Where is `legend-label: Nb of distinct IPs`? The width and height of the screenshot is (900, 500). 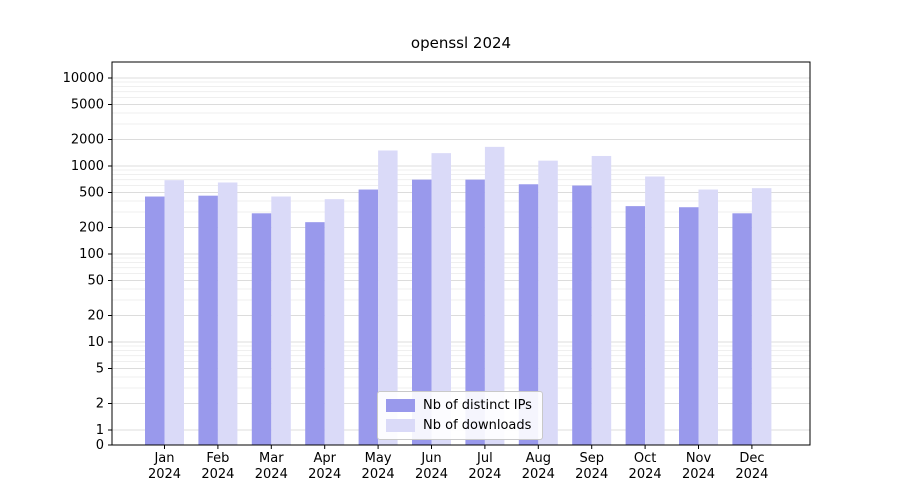 legend-label: Nb of distinct IPs is located at coordinates (477, 405).